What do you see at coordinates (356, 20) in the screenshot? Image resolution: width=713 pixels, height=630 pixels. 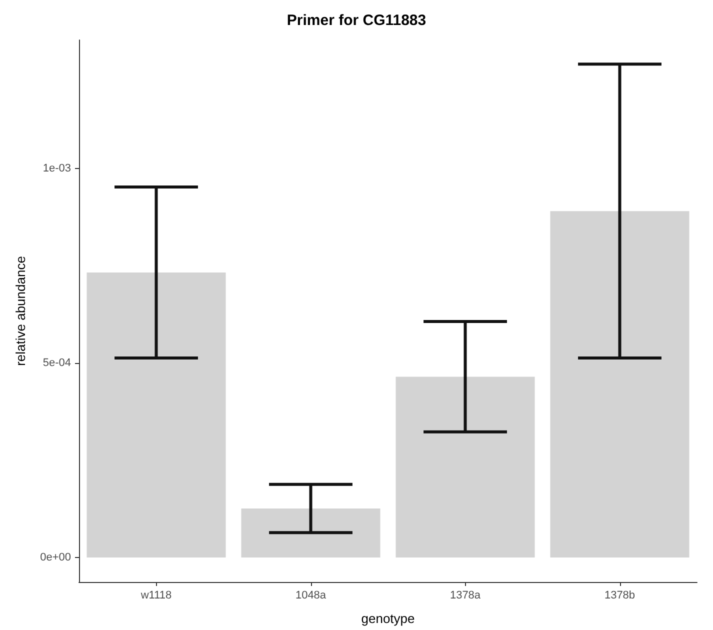 I see `chart-title: Primer for CG11883` at bounding box center [356, 20].